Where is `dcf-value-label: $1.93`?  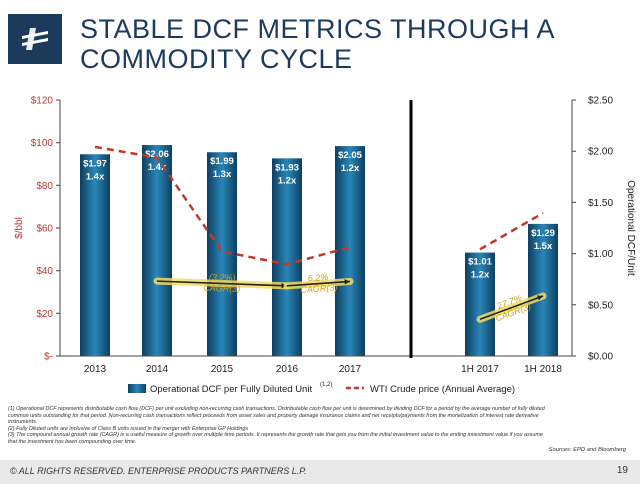
dcf-value-label: $1.93 is located at coordinates (287, 167).